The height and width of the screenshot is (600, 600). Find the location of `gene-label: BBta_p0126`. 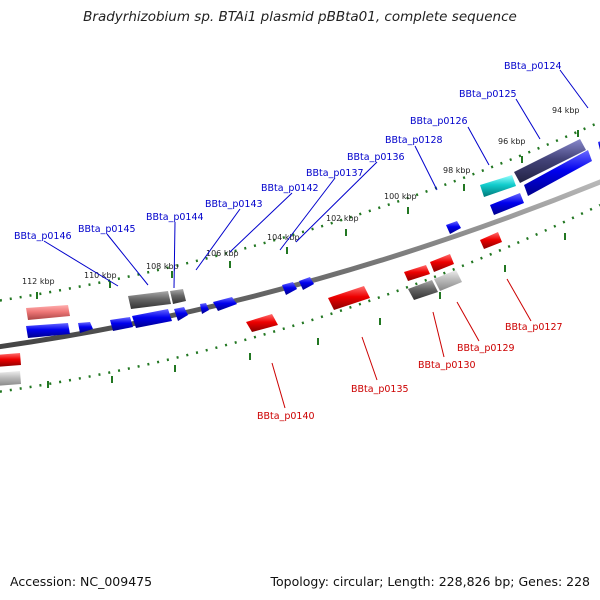

gene-label: BBta_p0126 is located at coordinates (439, 121).